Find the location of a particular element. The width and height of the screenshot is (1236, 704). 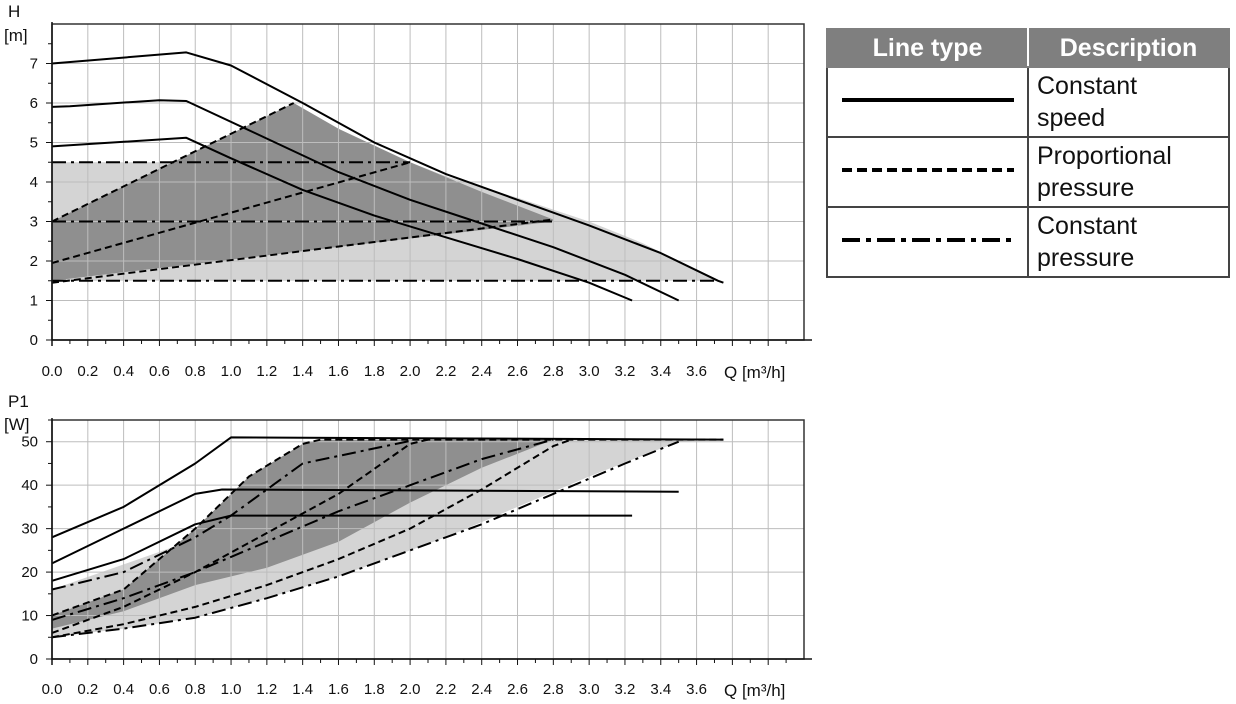

power-x-tick-label: 0.2 is located at coordinates (87, 689).